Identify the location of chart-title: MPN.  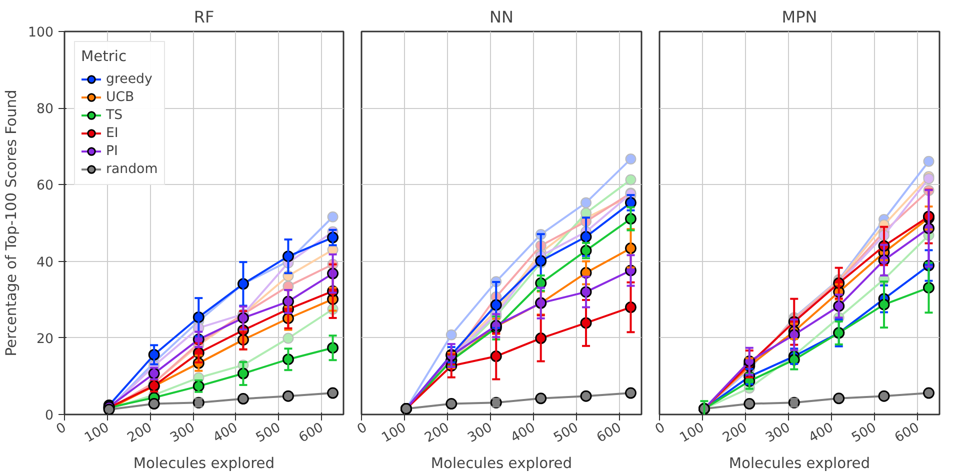
(800, 17).